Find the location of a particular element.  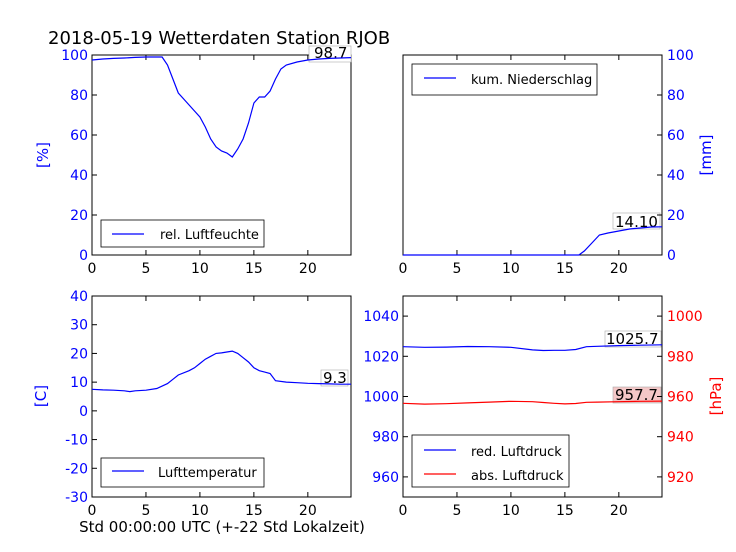

humidity-legend-box is located at coordinates (182, 233).